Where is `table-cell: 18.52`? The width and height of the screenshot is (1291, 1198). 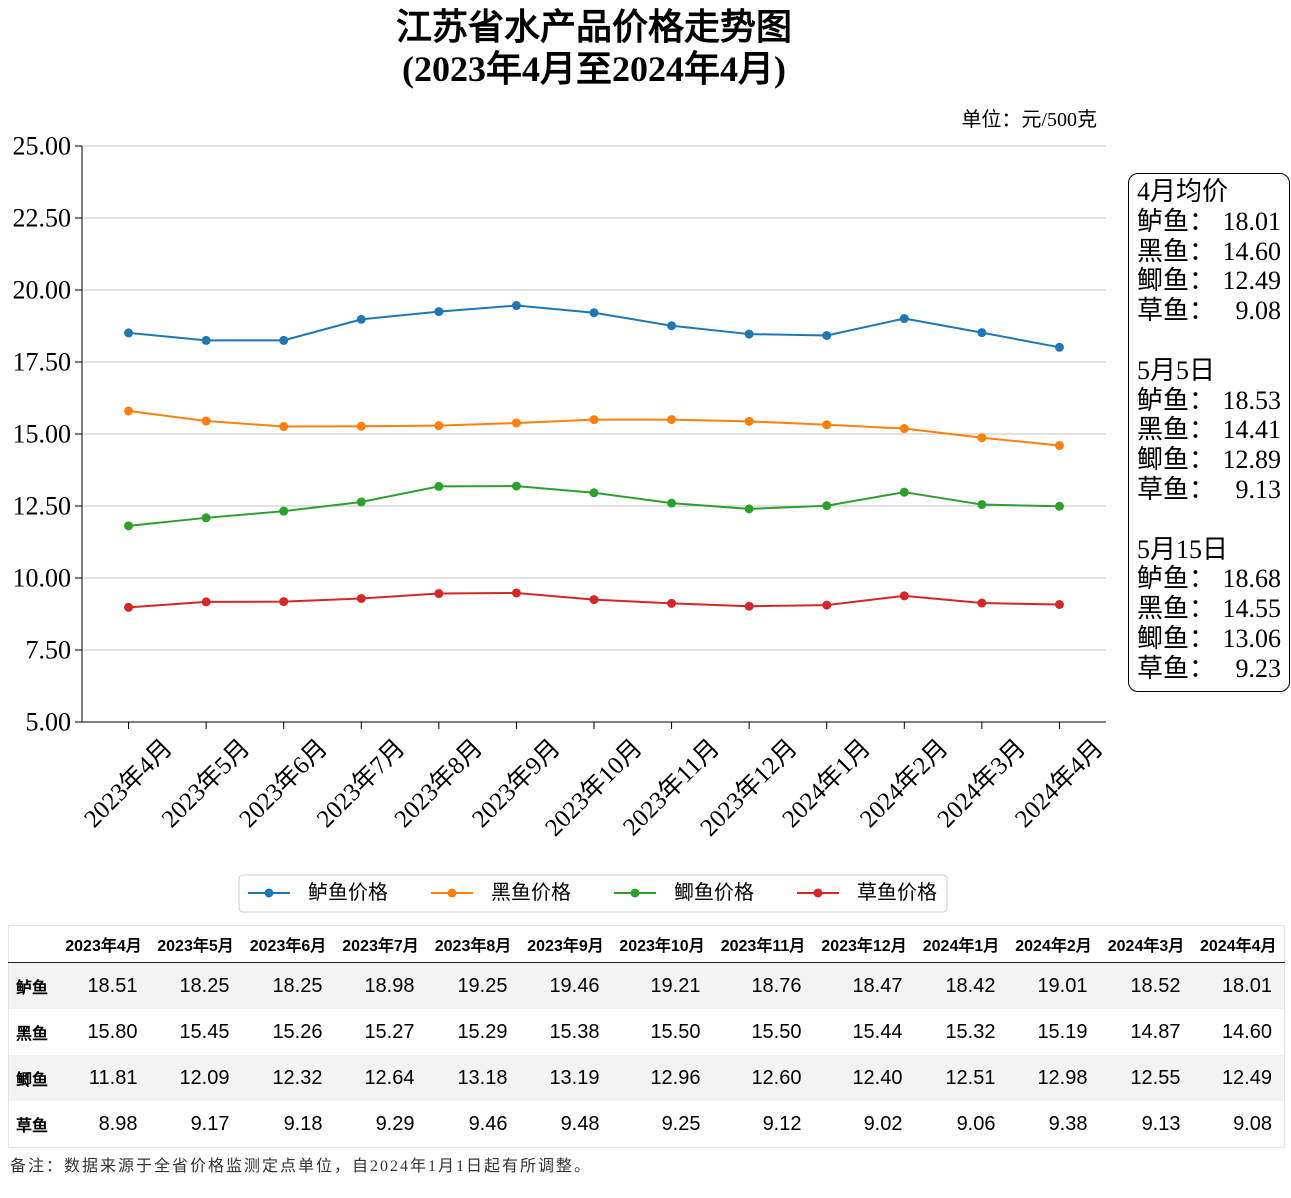 table-cell: 18.52 is located at coordinates (1146, 985).